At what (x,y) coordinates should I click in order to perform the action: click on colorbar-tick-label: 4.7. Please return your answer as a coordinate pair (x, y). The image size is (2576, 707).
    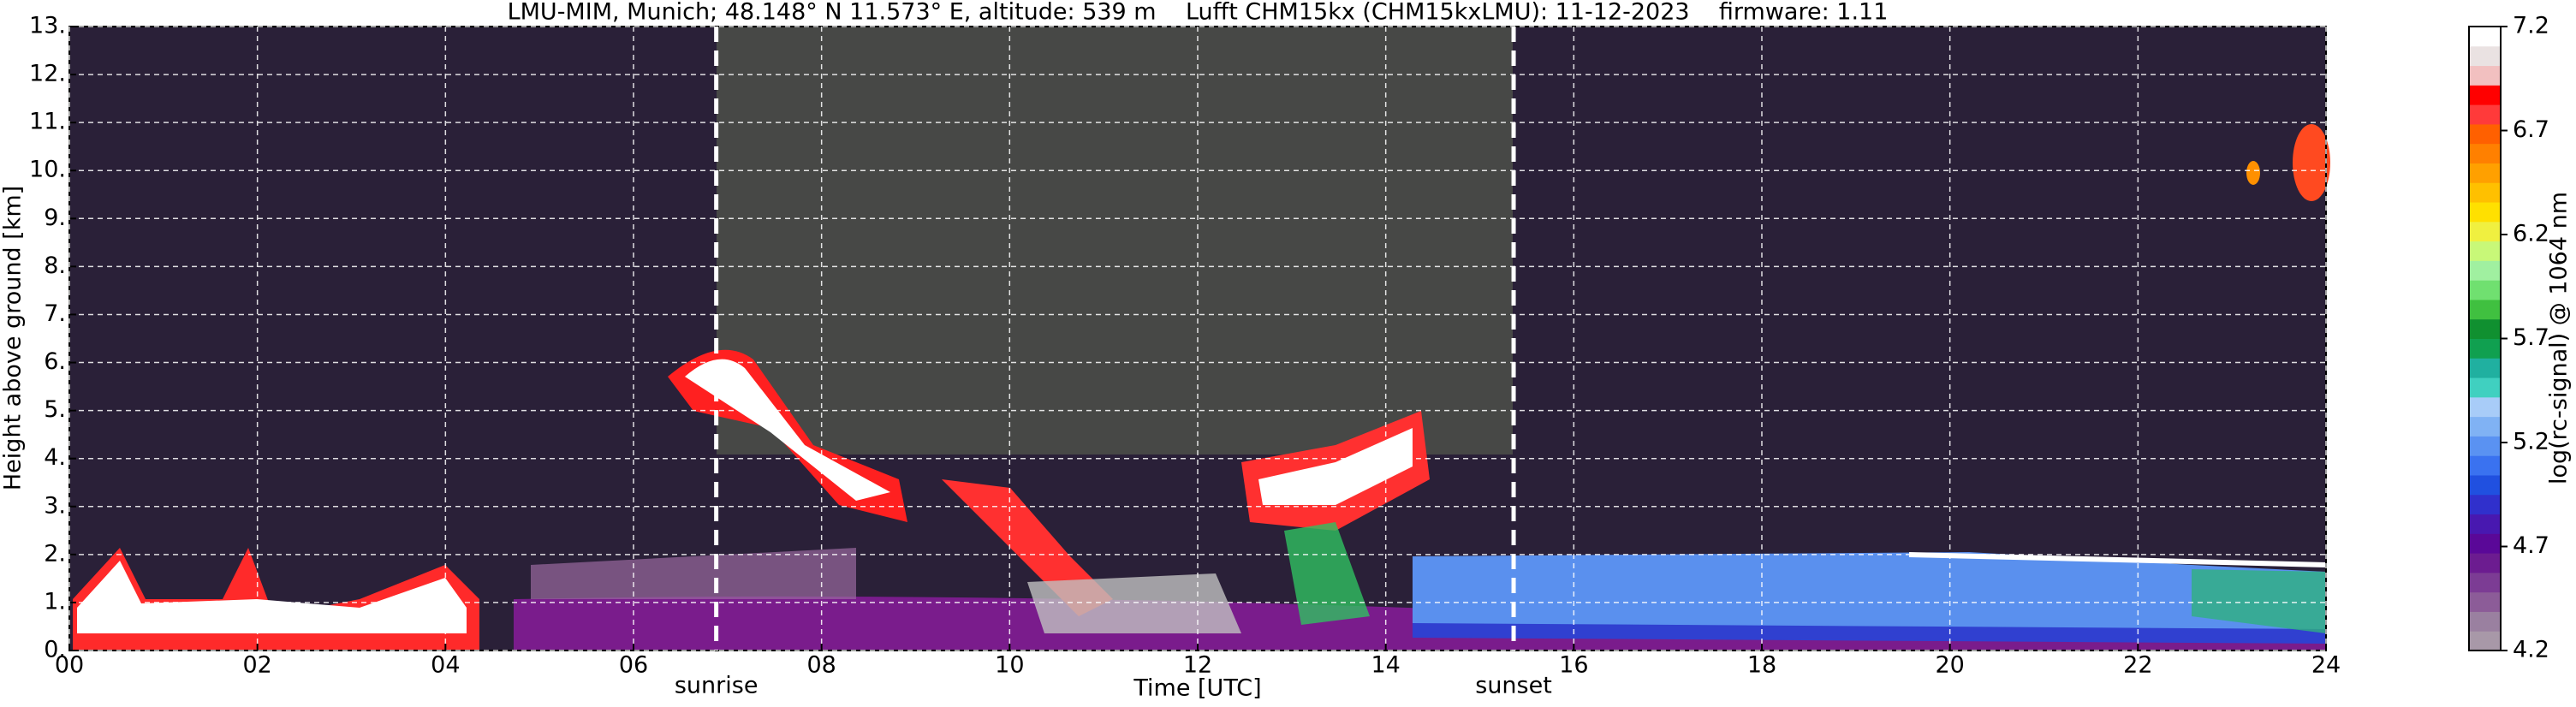
    Looking at the image, I should click on (2531, 545).